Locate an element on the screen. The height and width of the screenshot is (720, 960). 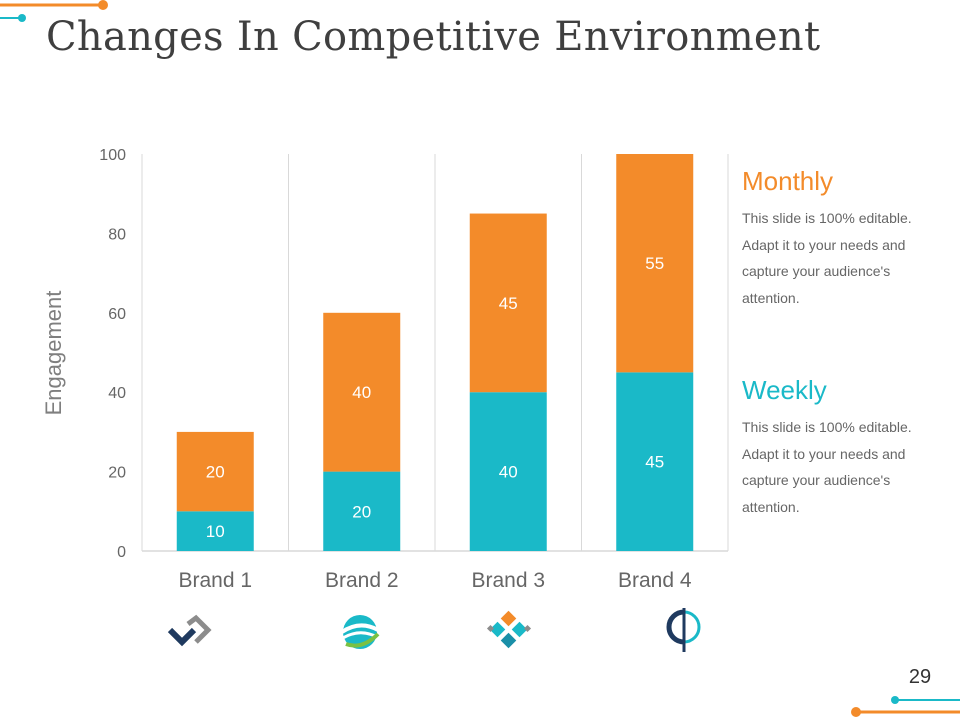
brand-3-logo is located at coordinates (509, 629).